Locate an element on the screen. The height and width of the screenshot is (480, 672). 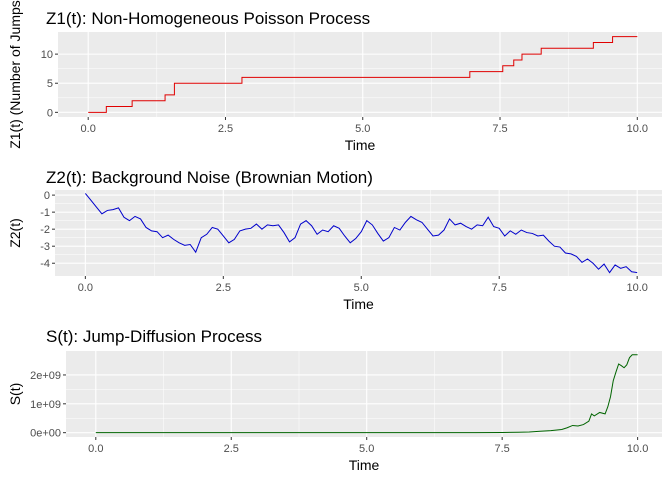
y-tick-label: 0e+00 is located at coordinates (45, 434).